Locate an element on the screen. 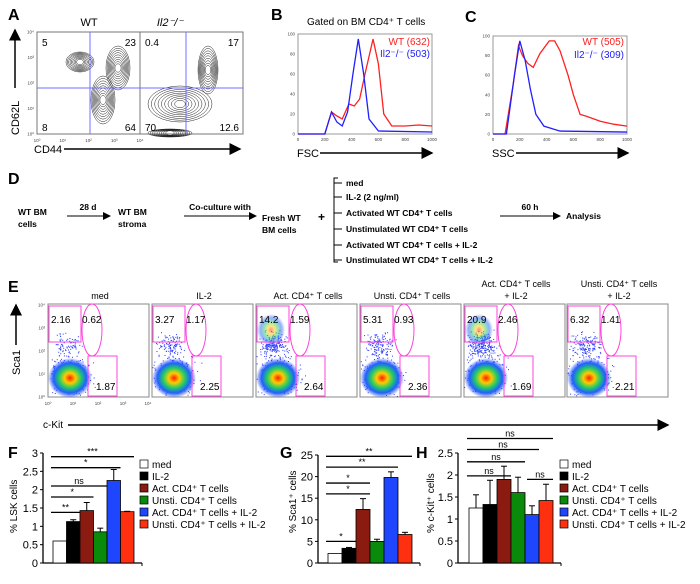 The height and width of the screenshot is (584, 700). significance-label: ** is located at coordinates (66, 507).